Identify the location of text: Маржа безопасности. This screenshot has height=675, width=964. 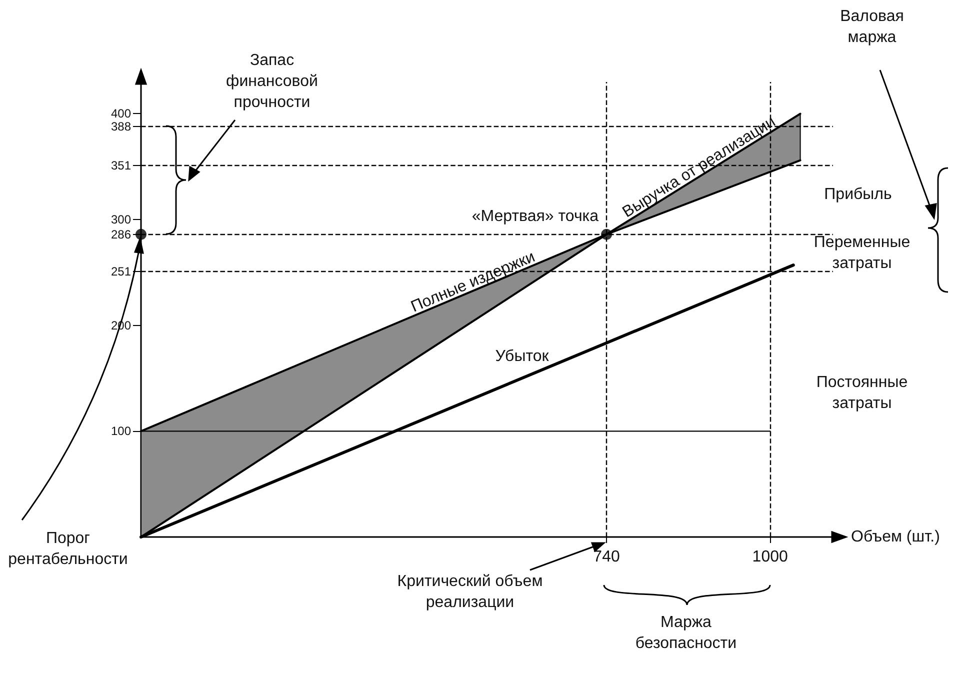
(686, 633).